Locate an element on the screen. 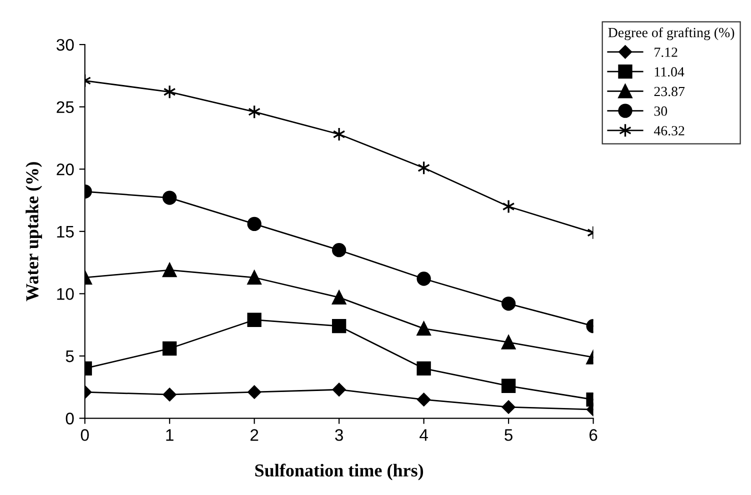  legend-label: 11.04 is located at coordinates (669, 72).